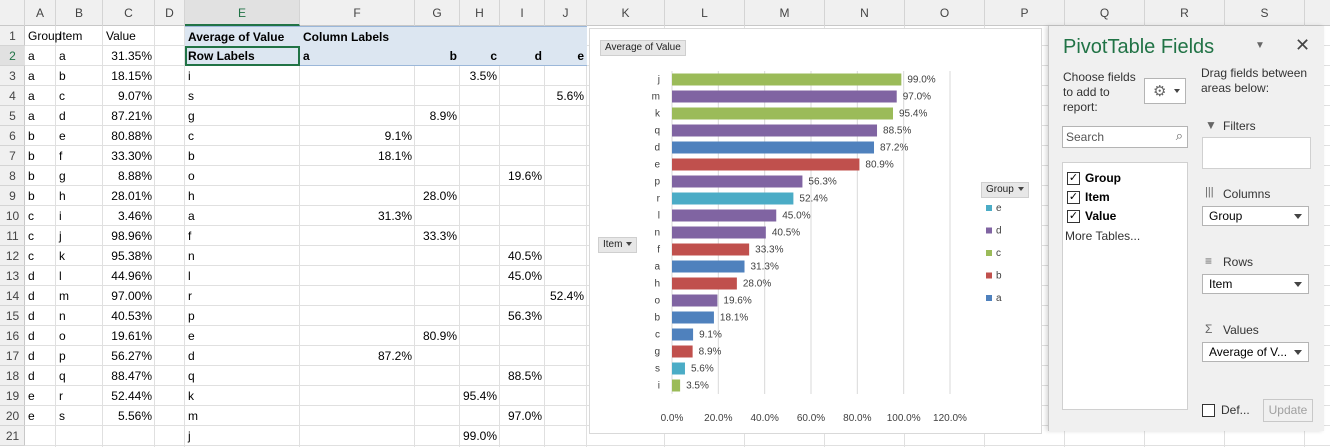  I want to click on row-header: 19, so click(12, 396).